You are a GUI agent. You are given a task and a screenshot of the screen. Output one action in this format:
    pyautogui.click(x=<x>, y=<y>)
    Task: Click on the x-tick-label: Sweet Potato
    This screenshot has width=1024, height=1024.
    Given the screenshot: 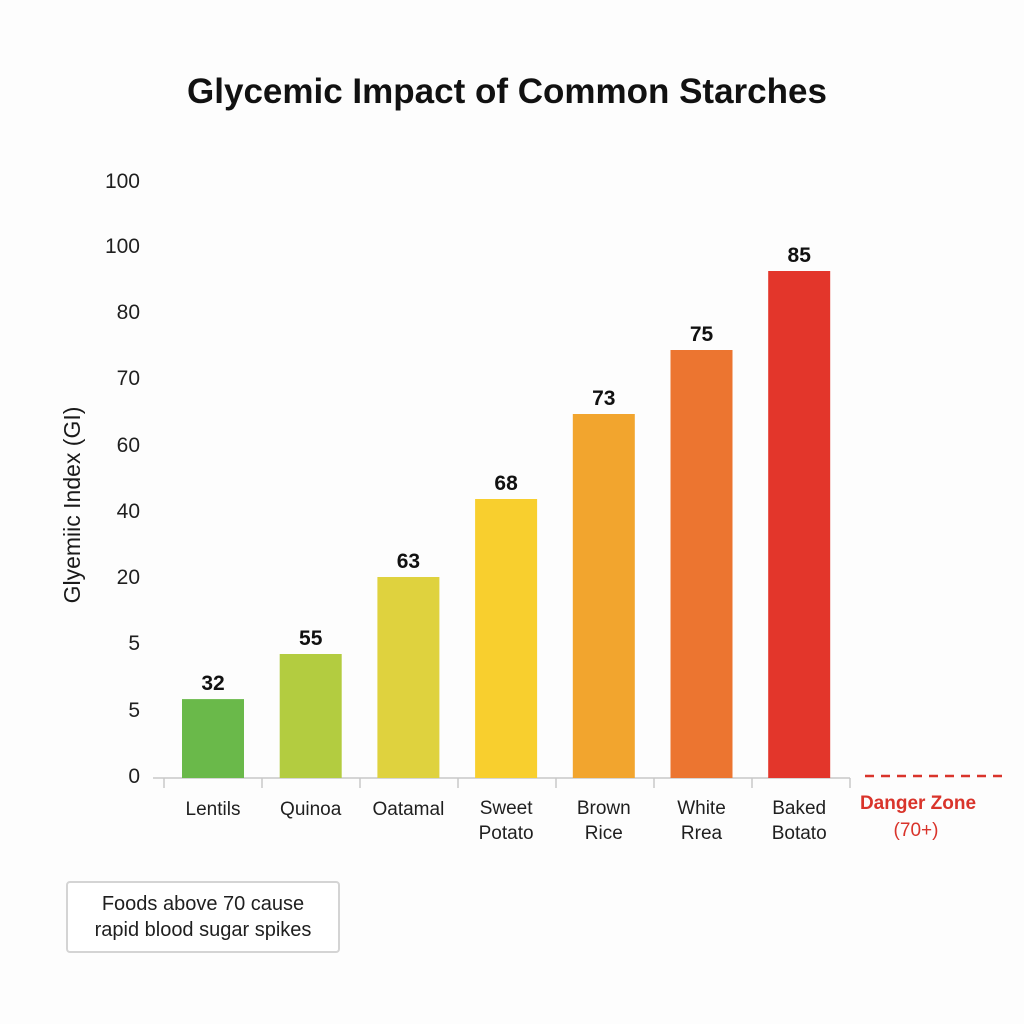 What is the action you would take?
    pyautogui.click(x=506, y=821)
    